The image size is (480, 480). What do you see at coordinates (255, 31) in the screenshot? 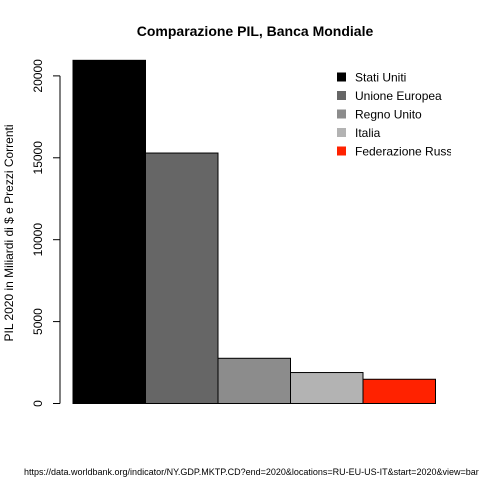
I see `chart-title: Comparazione PIL, Banca Mondiale` at bounding box center [255, 31].